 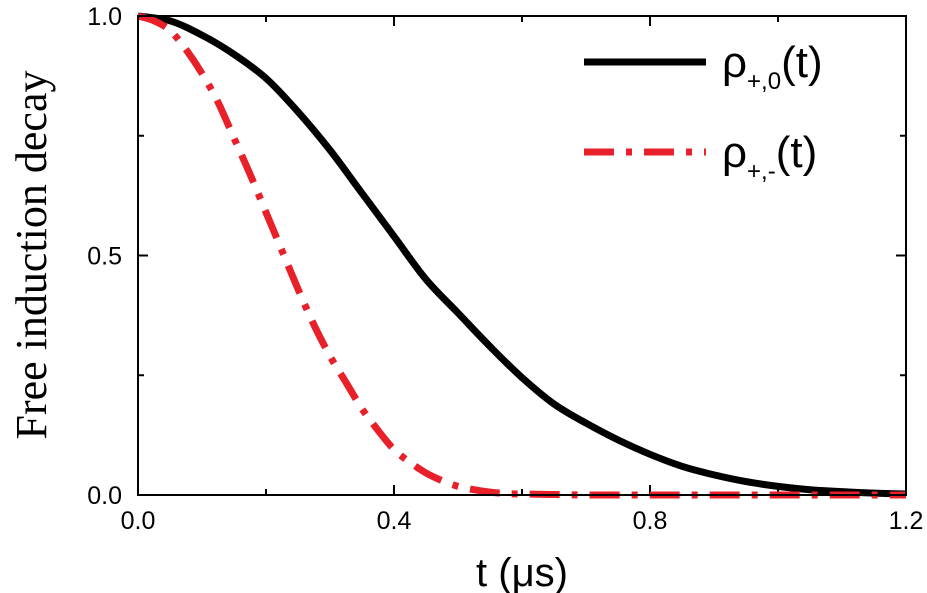 What do you see at coordinates (104, 257) in the screenshot?
I see `y-tick-label: 0.5` at bounding box center [104, 257].